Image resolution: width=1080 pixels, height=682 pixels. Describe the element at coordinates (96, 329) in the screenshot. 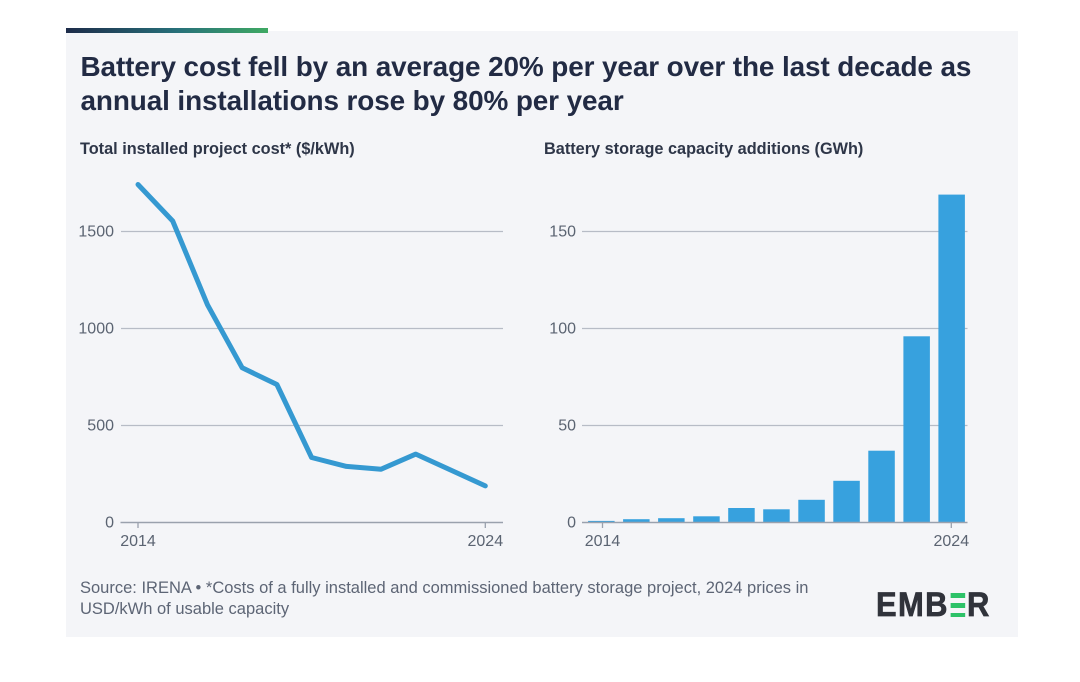

I see `svg-text: 1000` at that location.